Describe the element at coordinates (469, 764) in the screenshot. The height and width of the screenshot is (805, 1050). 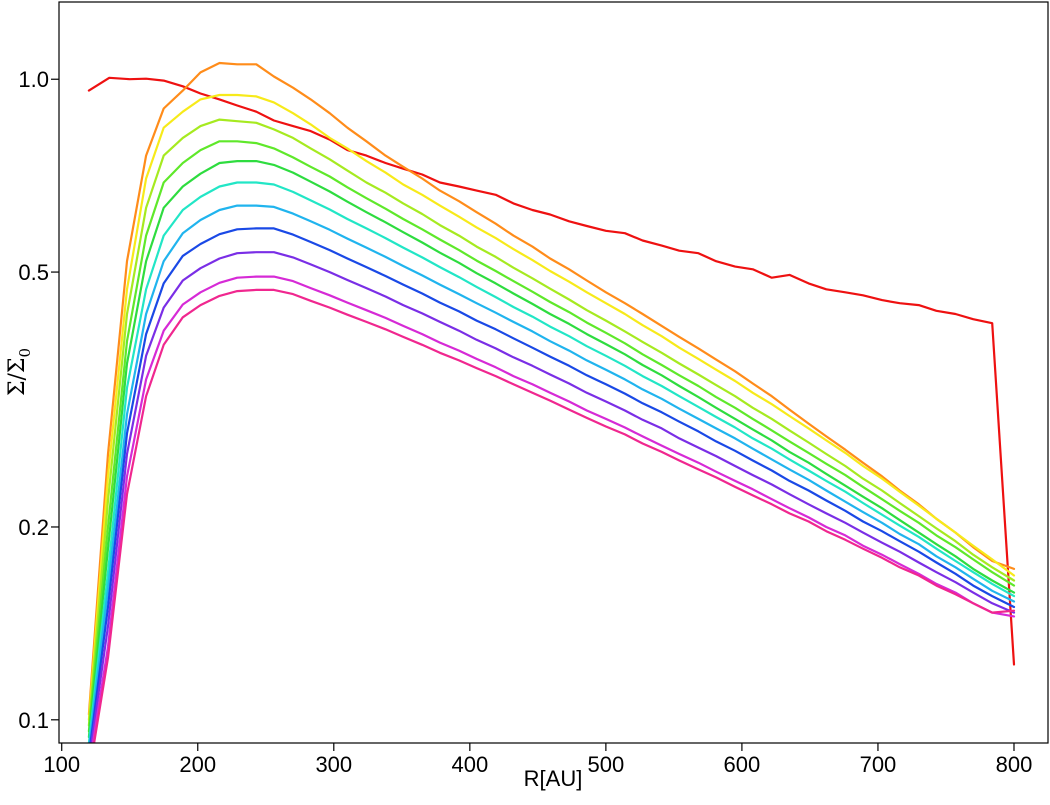
I see `x-tick-label: 400` at that location.